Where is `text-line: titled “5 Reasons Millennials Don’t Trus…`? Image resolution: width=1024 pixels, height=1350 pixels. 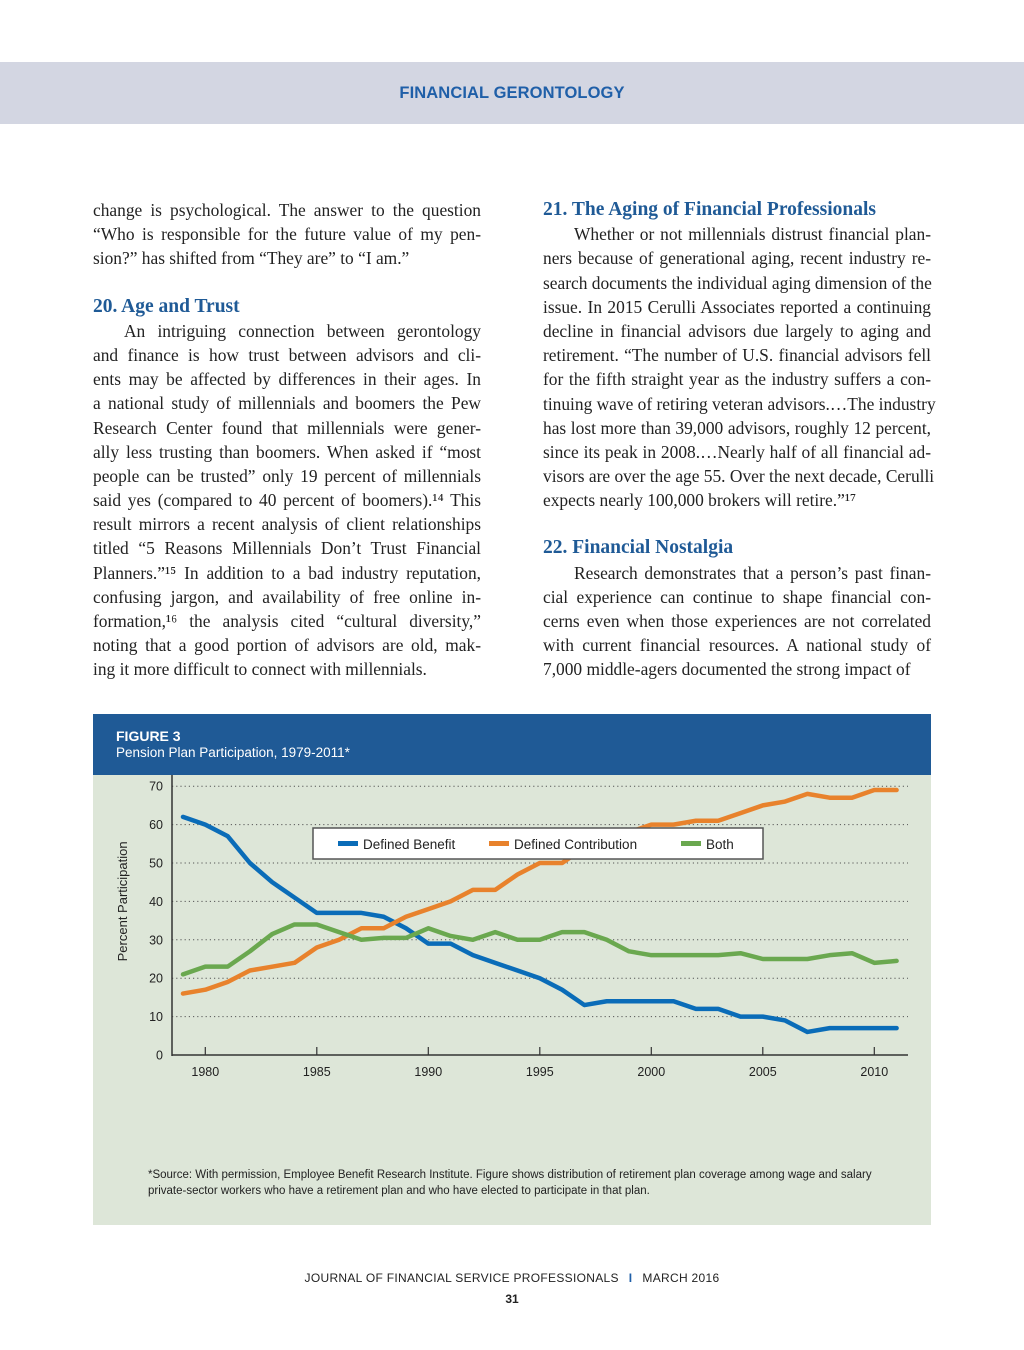 text-line: titled “5 Reasons Millennials Don’t Trus… is located at coordinates (287, 548).